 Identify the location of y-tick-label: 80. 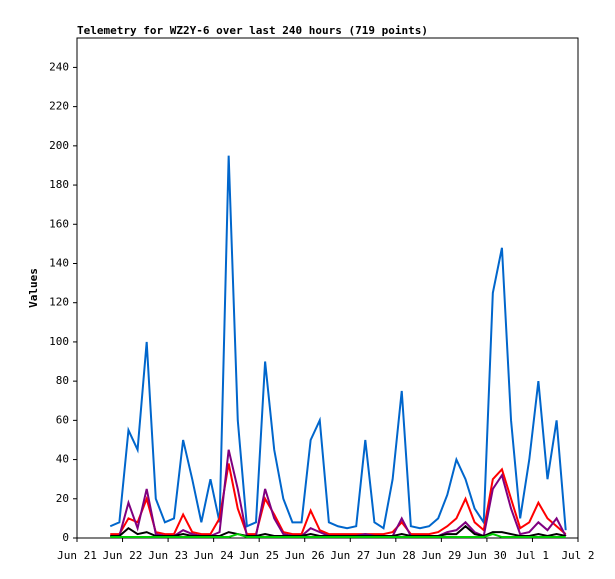
(62, 380).